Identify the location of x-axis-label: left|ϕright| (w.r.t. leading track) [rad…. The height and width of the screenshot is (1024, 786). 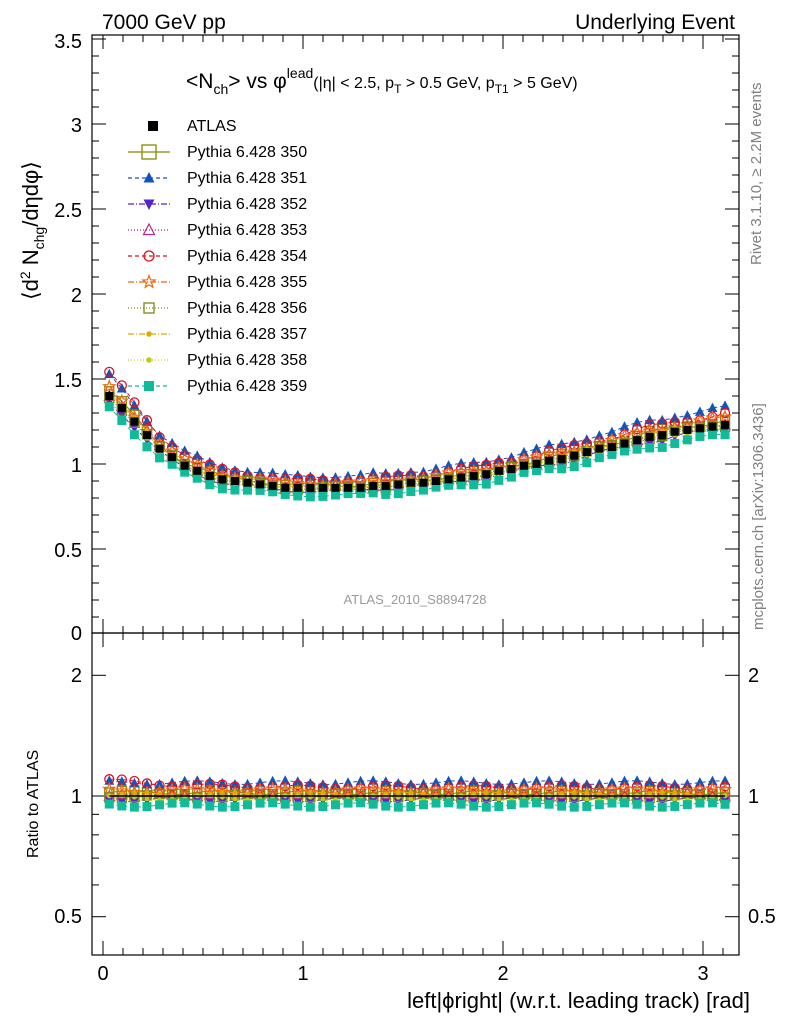
(578, 1000).